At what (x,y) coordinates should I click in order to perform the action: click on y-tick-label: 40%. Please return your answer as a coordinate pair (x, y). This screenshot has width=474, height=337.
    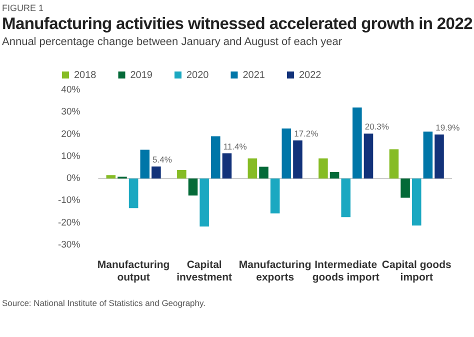
    Looking at the image, I should click on (71, 90).